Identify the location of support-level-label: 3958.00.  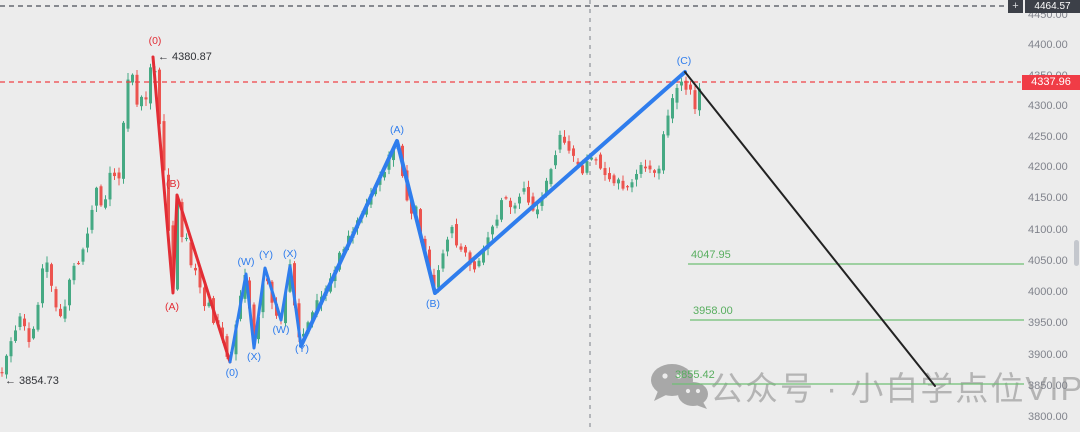
(713, 311).